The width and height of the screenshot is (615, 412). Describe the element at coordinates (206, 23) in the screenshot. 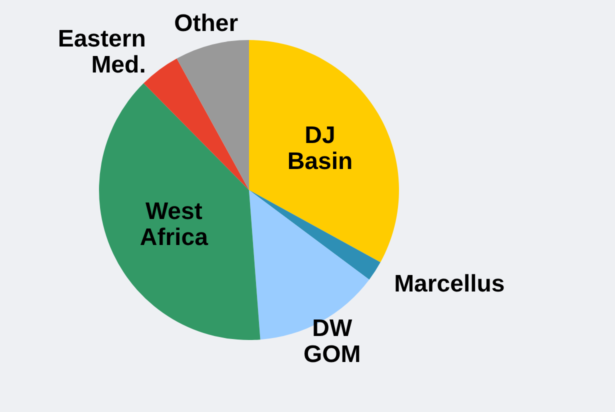

I see `slice-label: Other` at that location.